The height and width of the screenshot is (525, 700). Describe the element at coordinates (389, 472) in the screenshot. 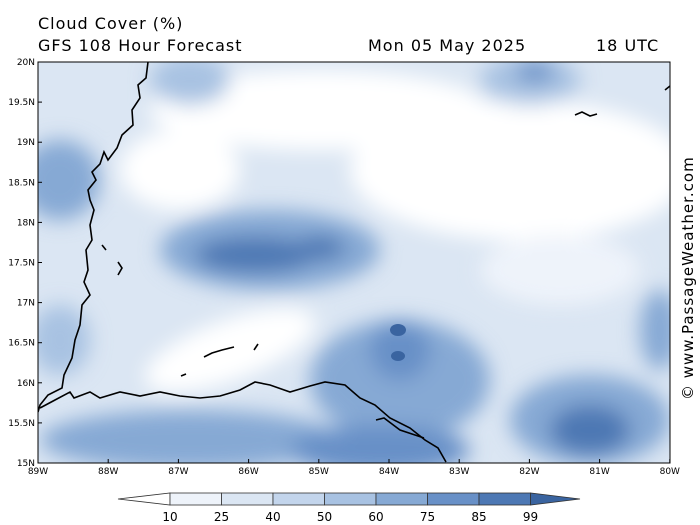

I see `lon-tick-label: 84W` at that location.